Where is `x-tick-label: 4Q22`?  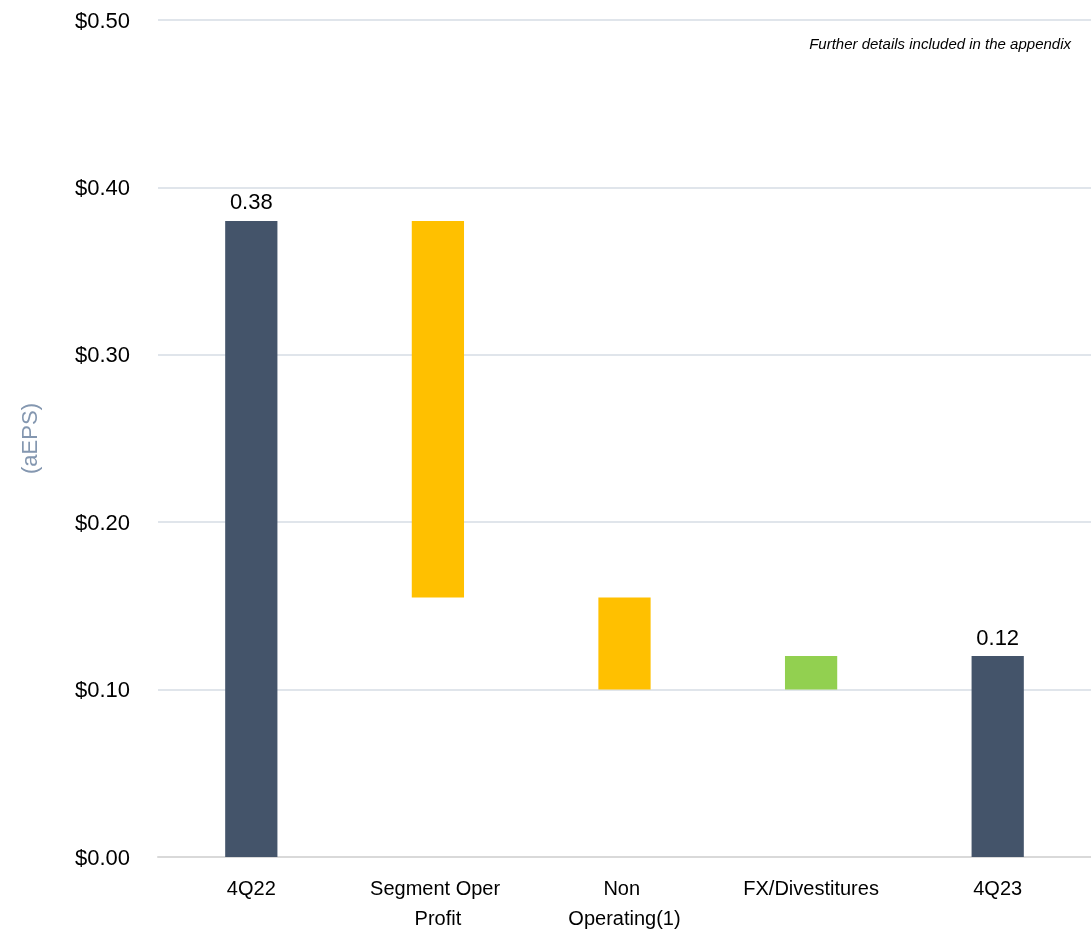
x-tick-label: 4Q22 is located at coordinates (251, 888).